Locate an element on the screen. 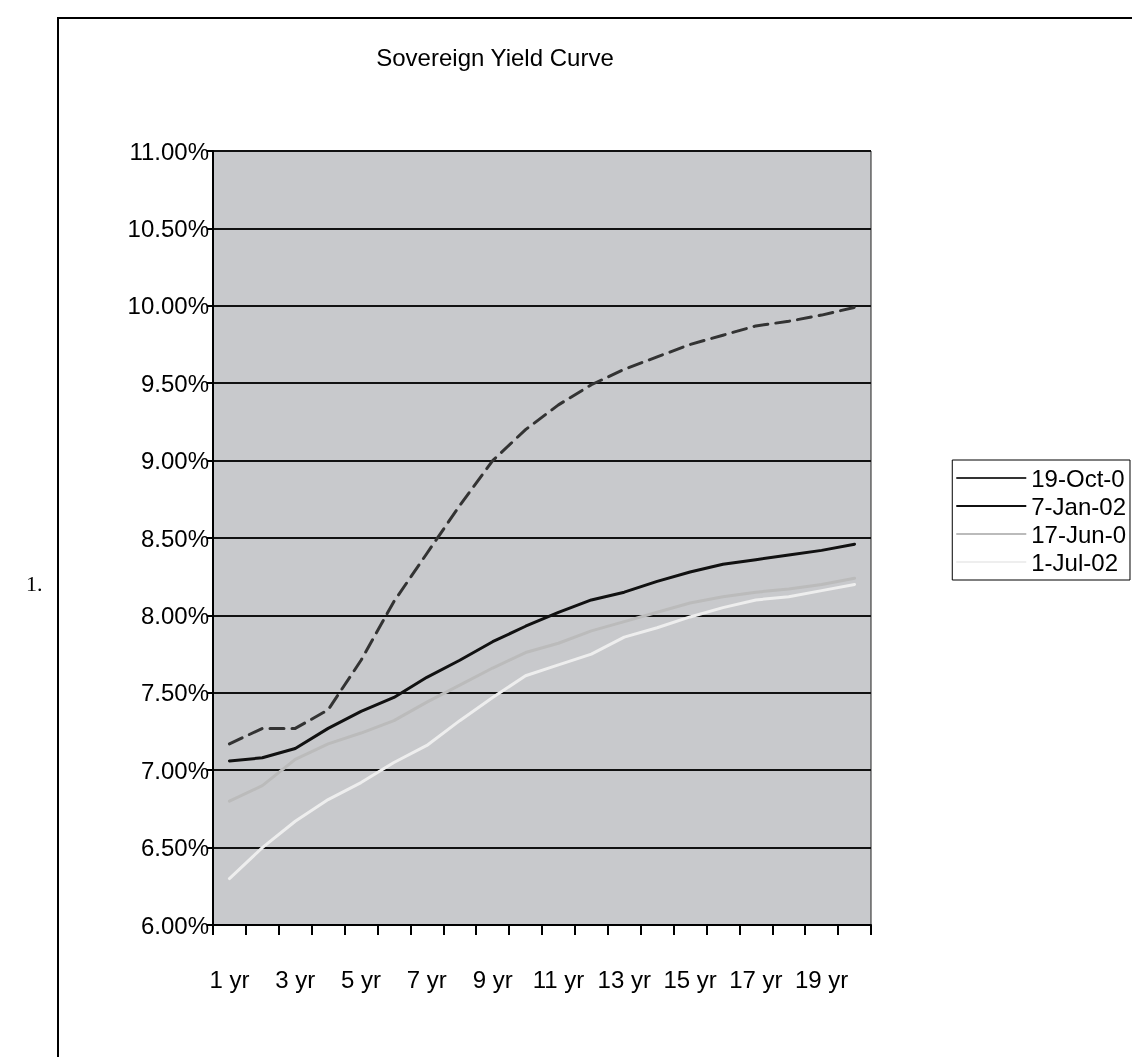 This screenshot has width=1132, height=1057. y-tick-label: 7.50% is located at coordinates (174, 693).